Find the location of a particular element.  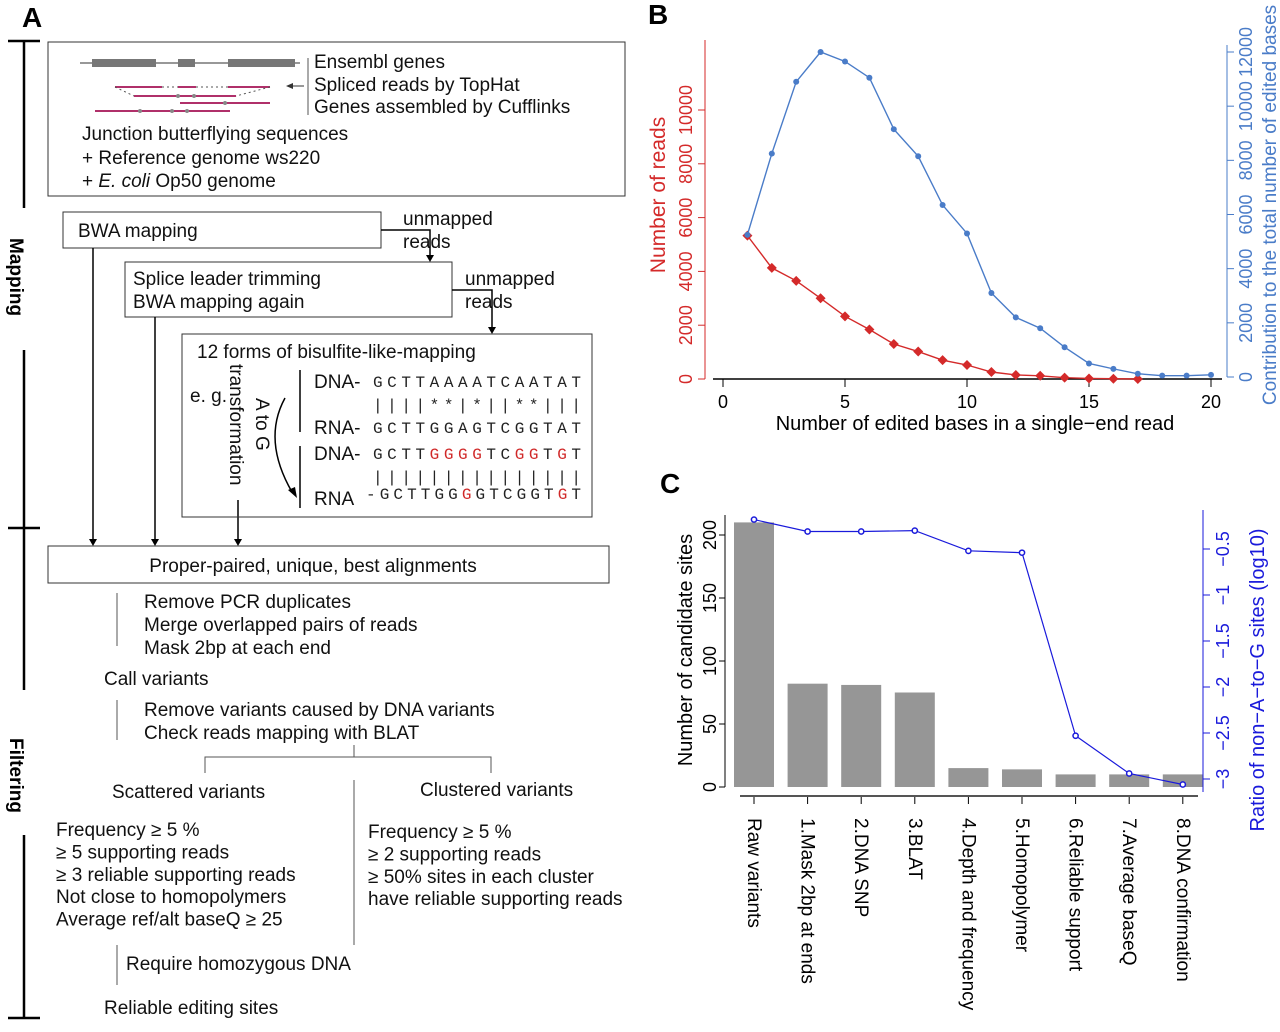

scattered-criterion: Not close to homopolymers is located at coordinates (171, 897).